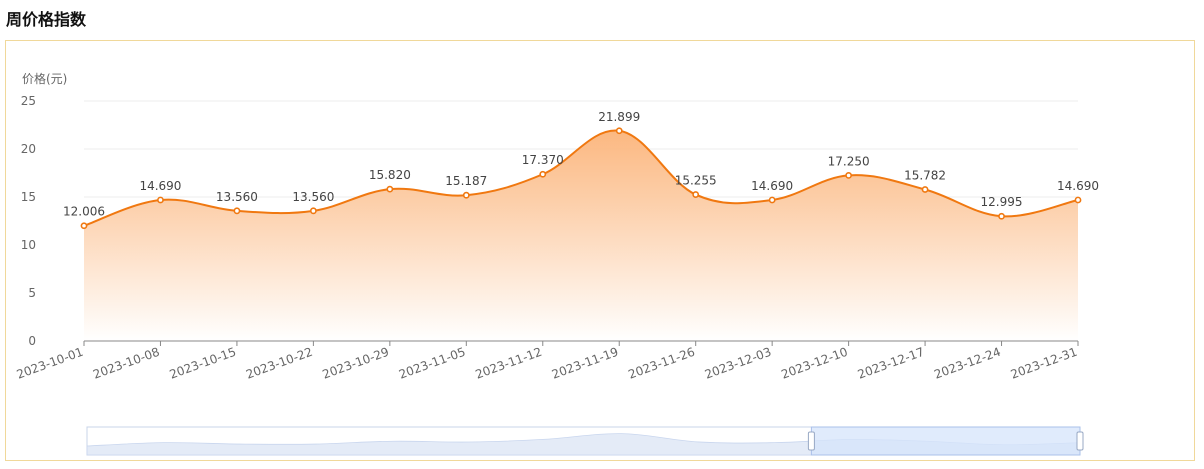  What do you see at coordinates (203, 363) in the screenshot?
I see `x-tick-label: 2023-10-15` at bounding box center [203, 363].